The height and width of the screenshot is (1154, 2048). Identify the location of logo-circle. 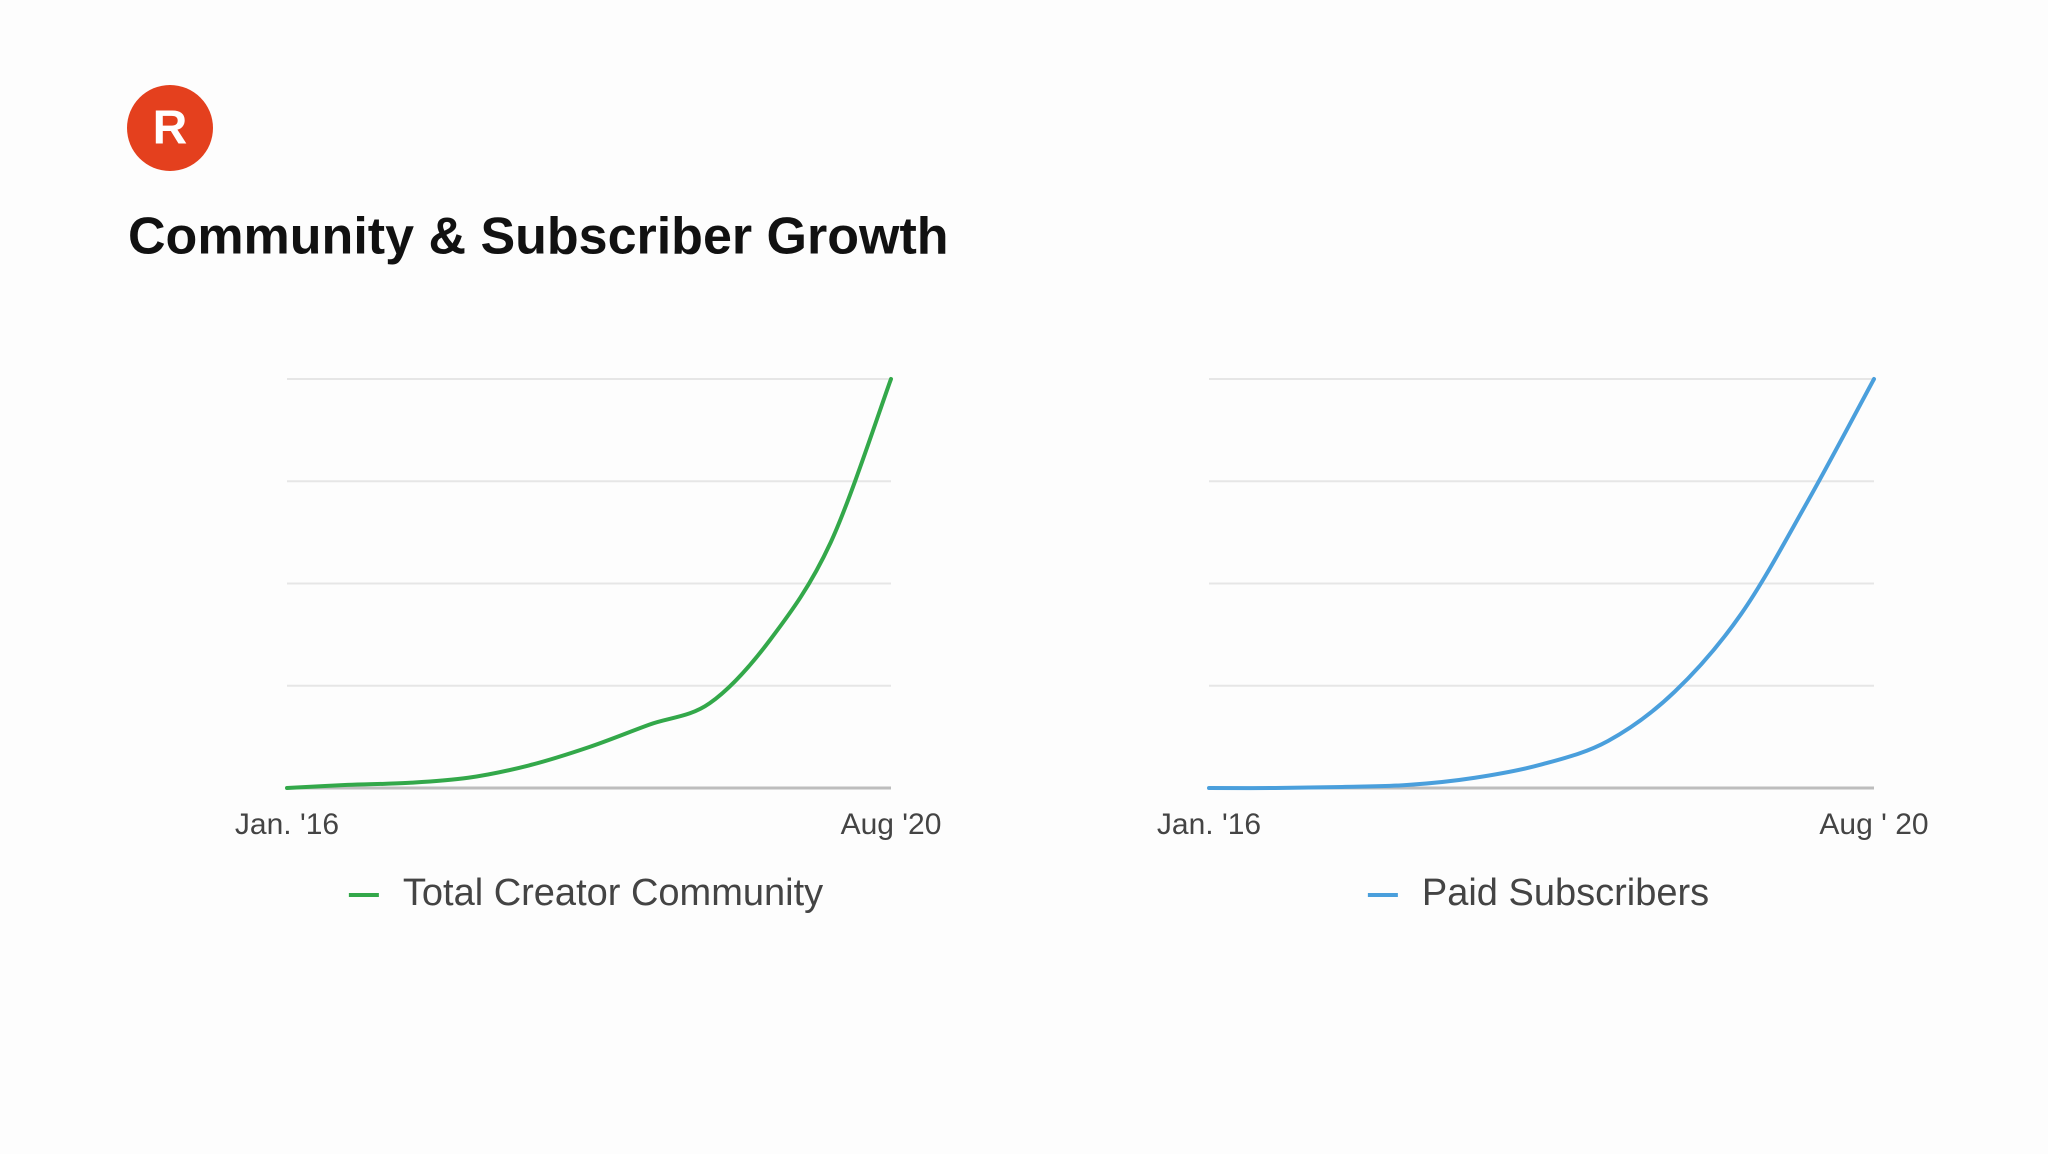
(170, 128).